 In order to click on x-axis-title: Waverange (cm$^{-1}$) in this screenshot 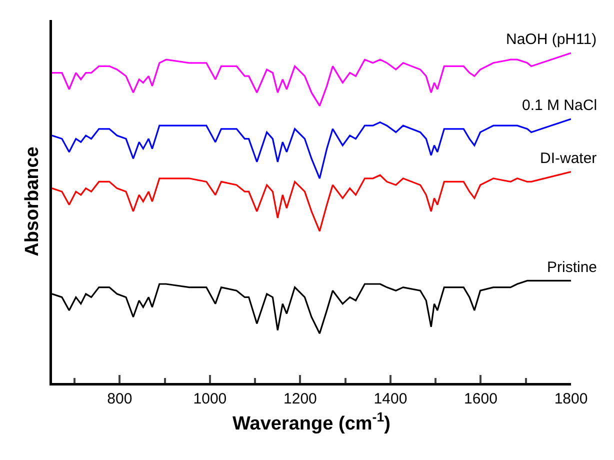, I will do `click(311, 422)`.